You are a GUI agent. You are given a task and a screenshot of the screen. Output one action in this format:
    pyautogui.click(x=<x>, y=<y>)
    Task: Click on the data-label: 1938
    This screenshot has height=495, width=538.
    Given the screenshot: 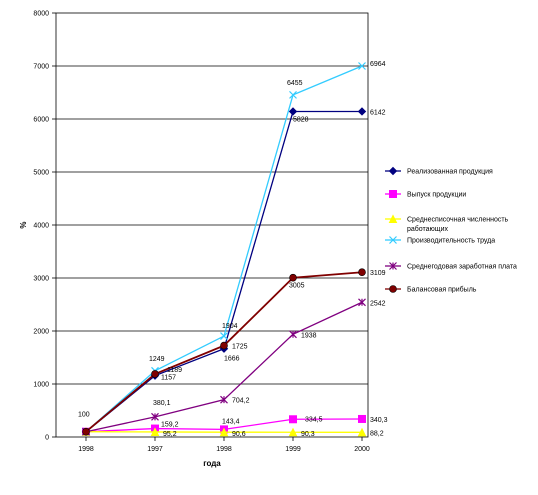 What is the action you would take?
    pyautogui.click(x=309, y=335)
    